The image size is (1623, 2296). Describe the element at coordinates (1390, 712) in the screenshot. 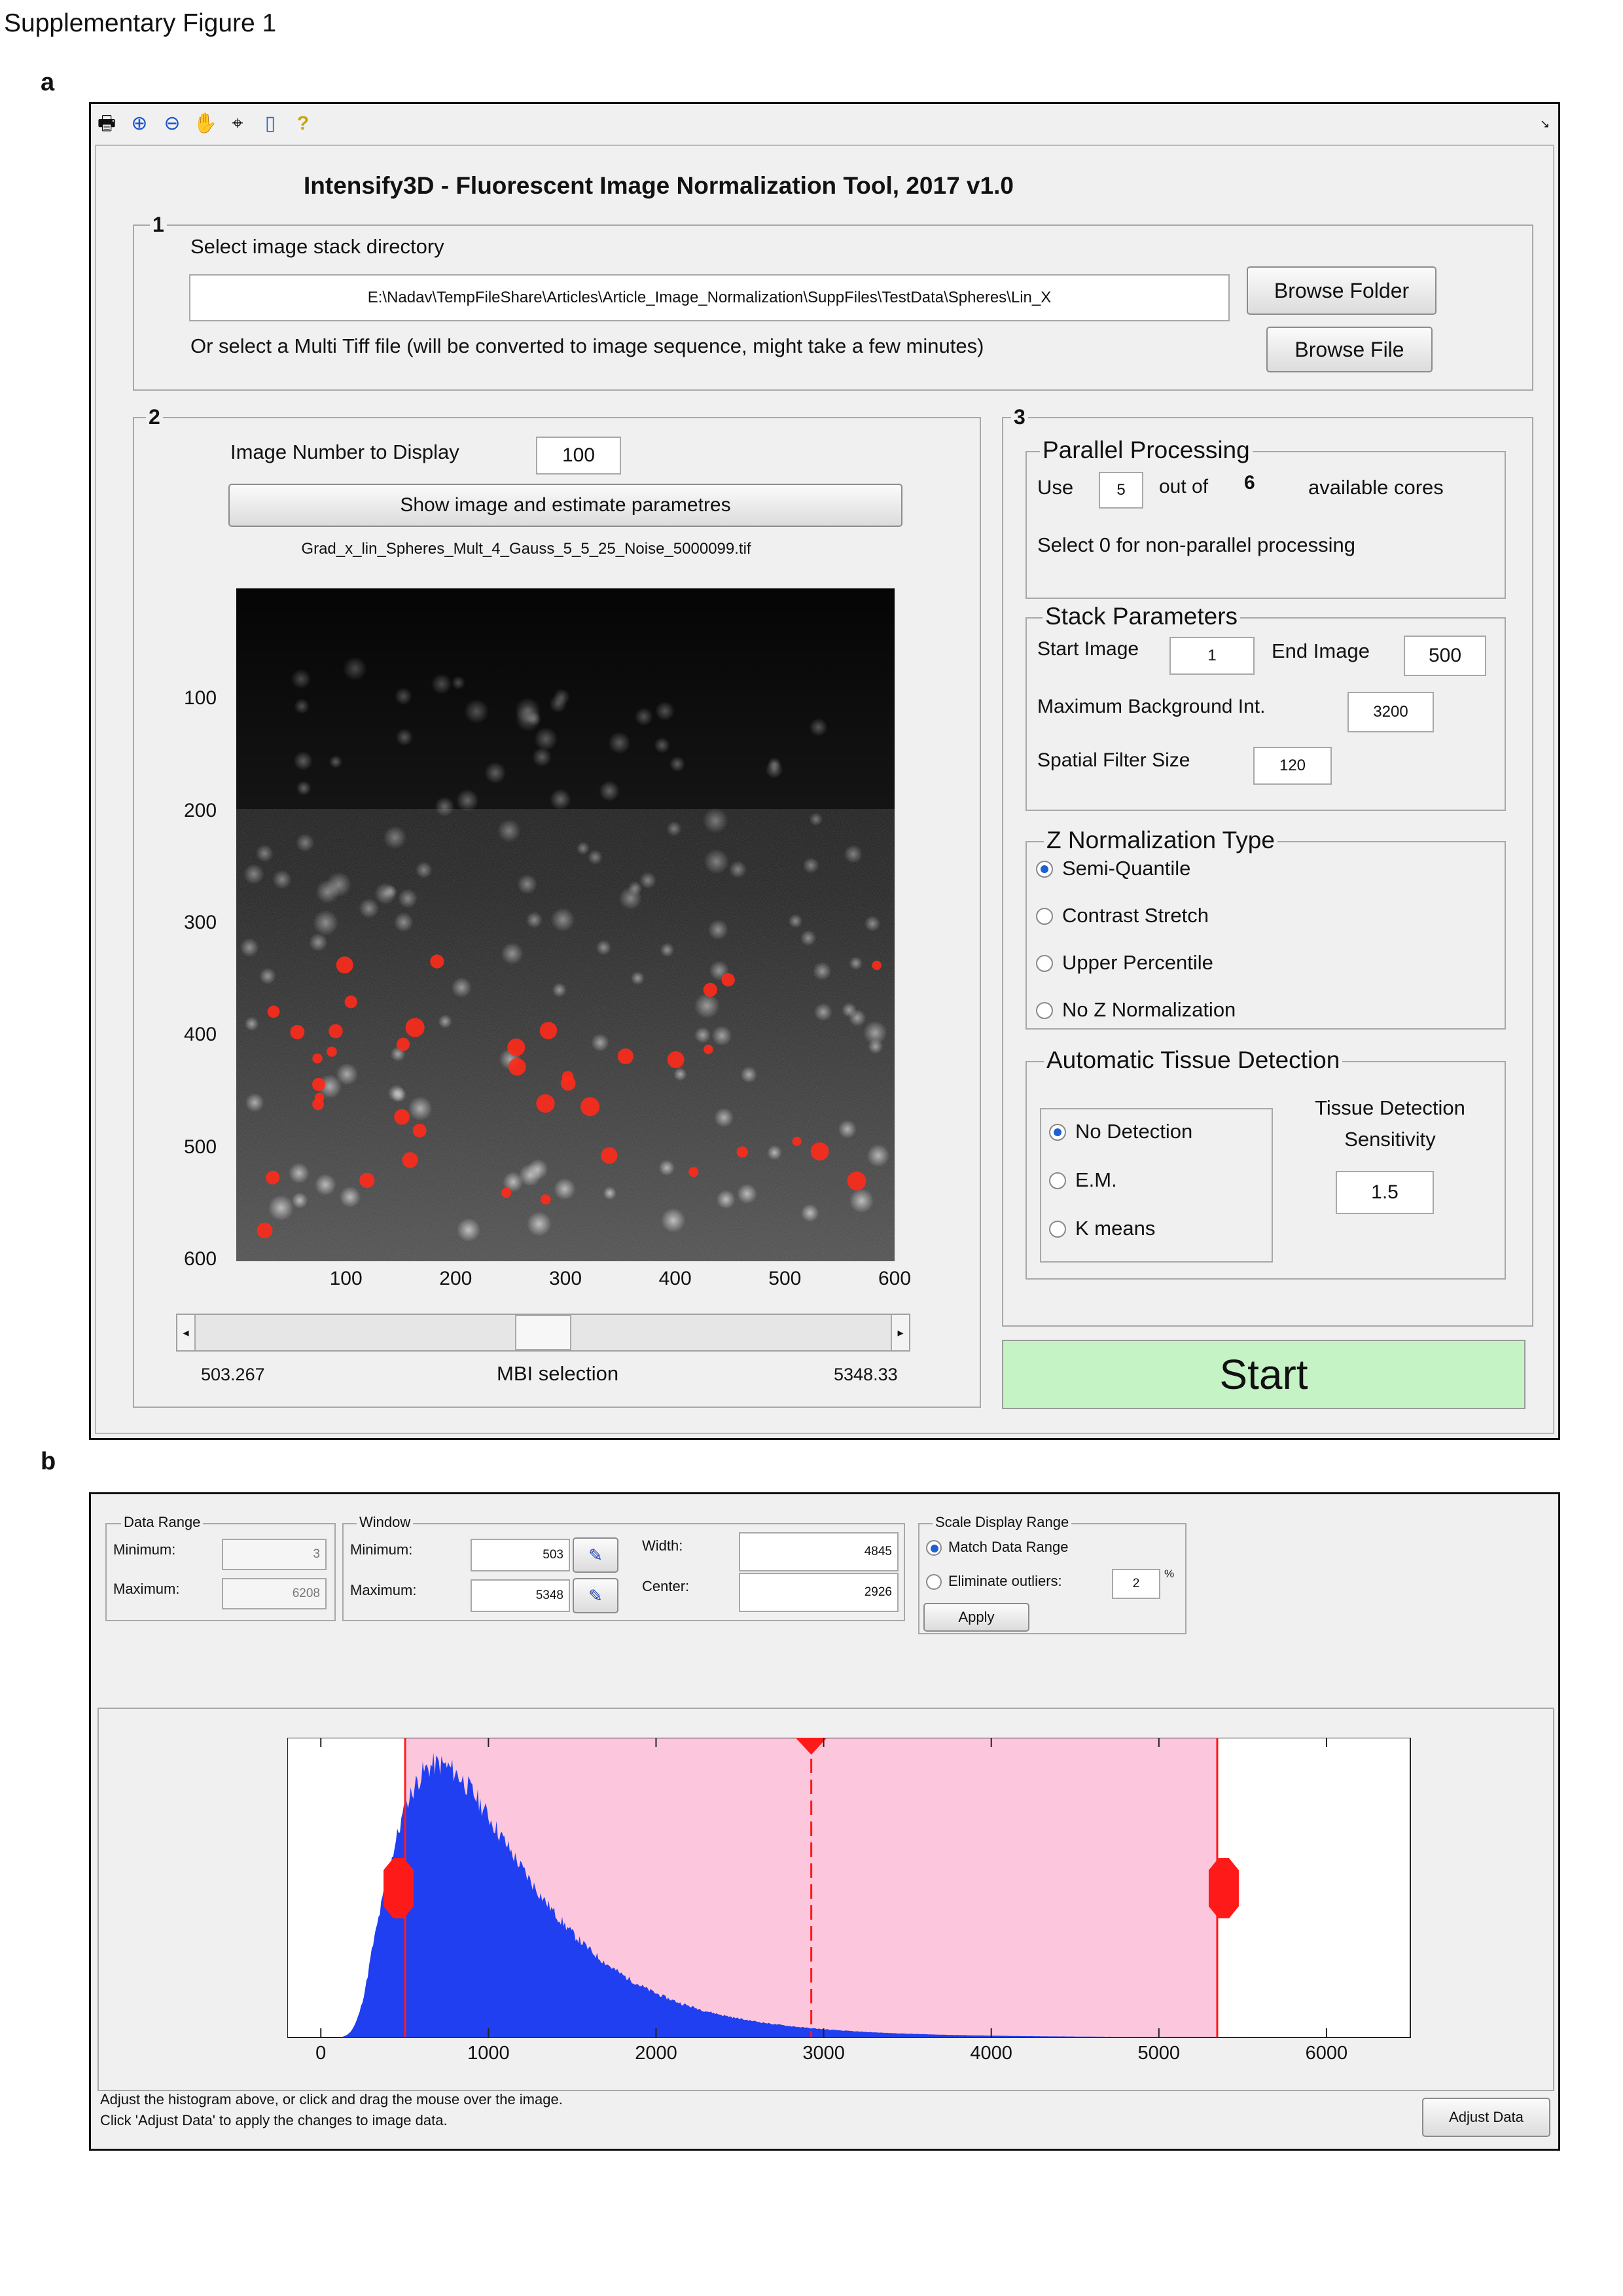

I see `max-background-field: 3200` at that location.